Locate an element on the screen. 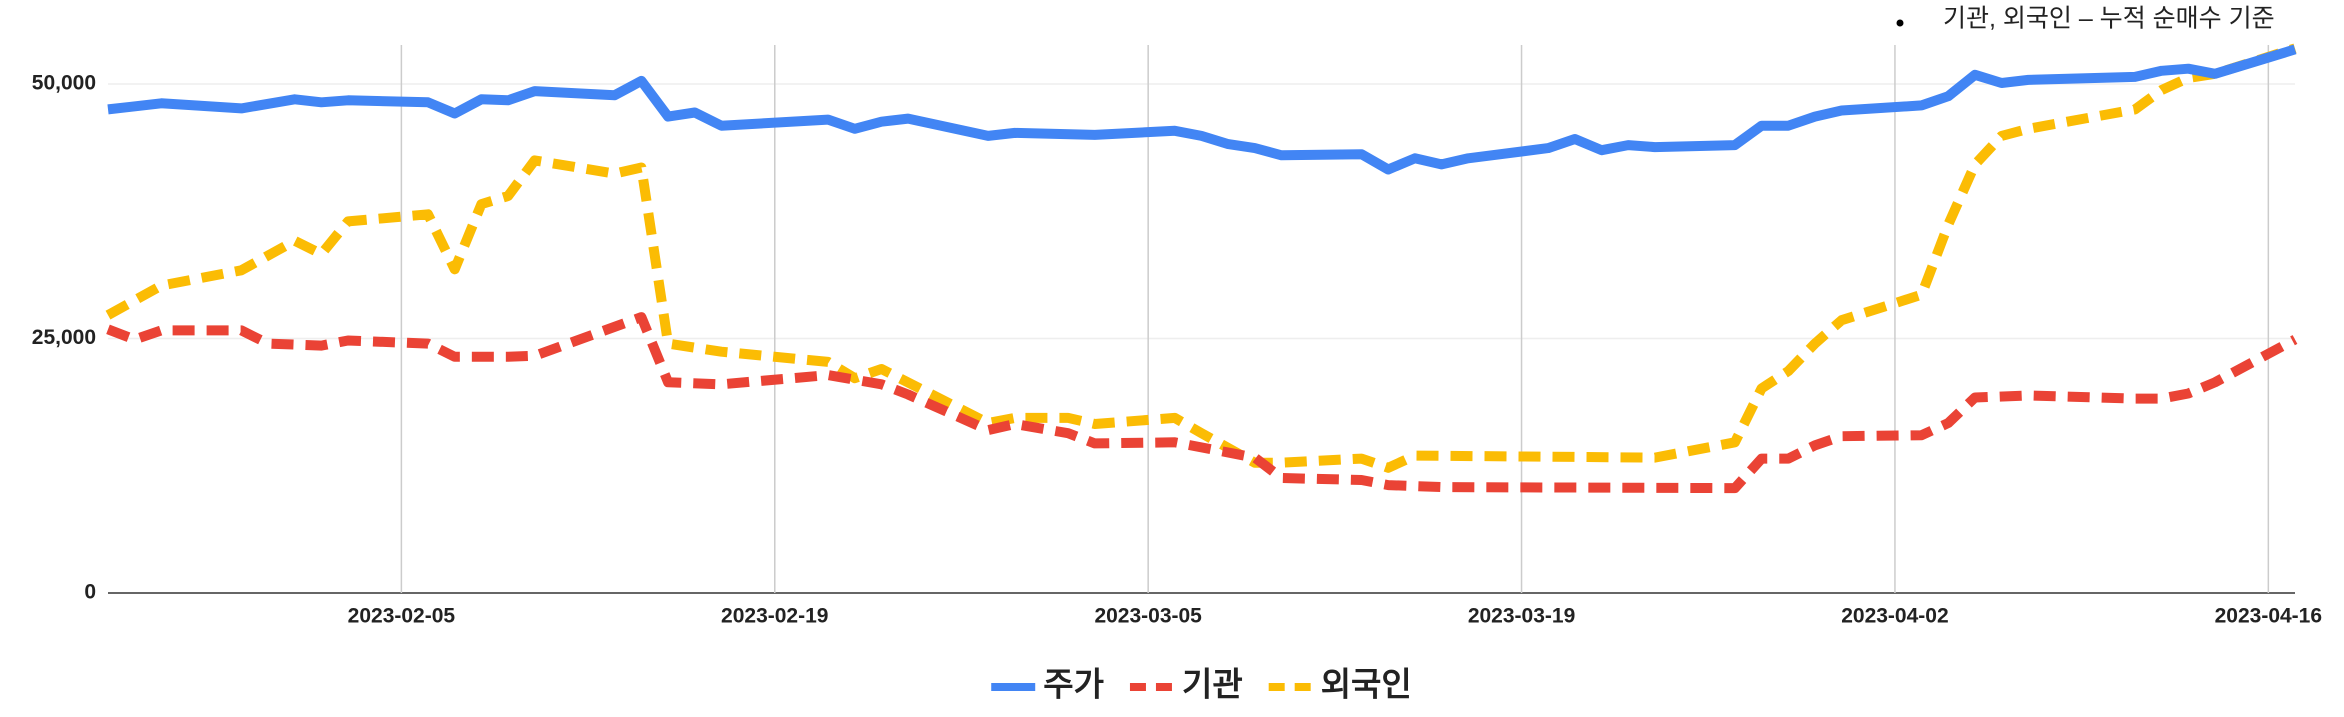 The image size is (2344, 717). legend-label: 기관 is located at coordinates (1212, 684).